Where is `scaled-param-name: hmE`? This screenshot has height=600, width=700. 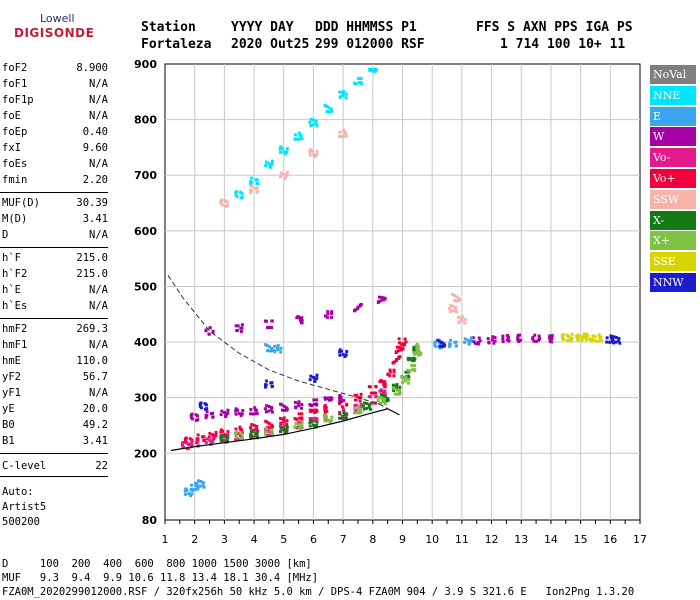
scaled-param-name: hmE is located at coordinates (11, 361).